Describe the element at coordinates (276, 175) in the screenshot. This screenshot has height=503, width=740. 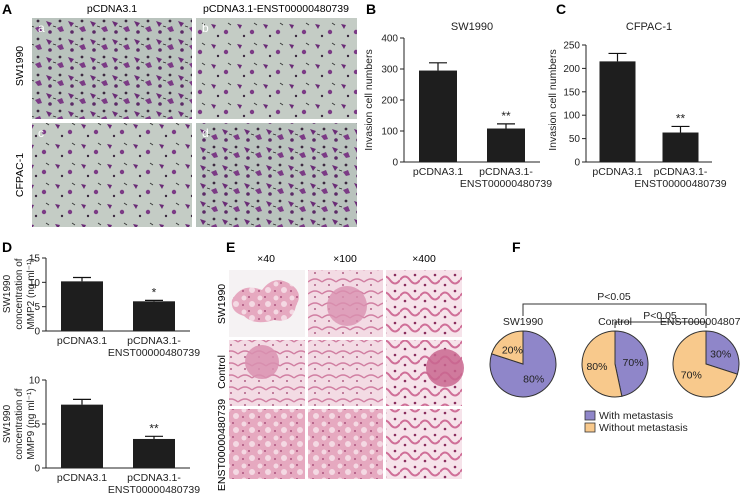
I see `micrograph-d` at that location.